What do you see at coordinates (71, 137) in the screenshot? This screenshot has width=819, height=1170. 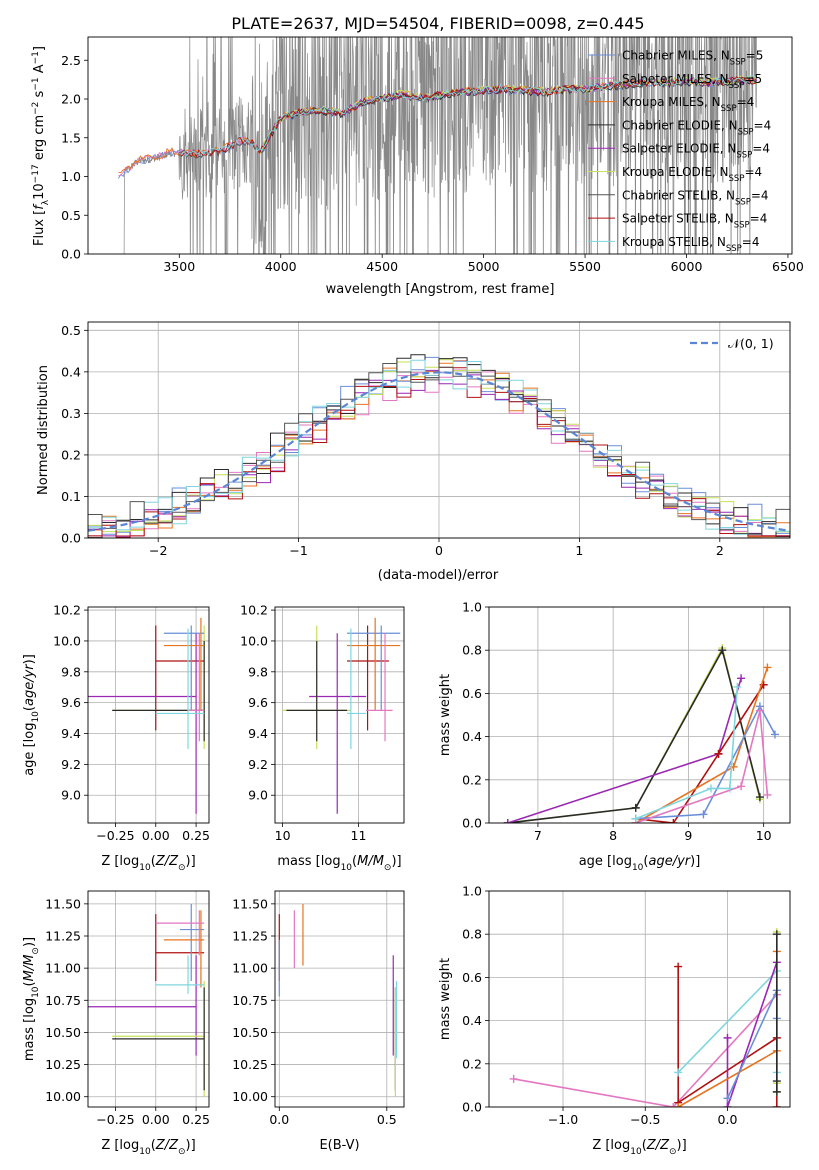 I see `y-tick-label: 1.5` at bounding box center [71, 137].